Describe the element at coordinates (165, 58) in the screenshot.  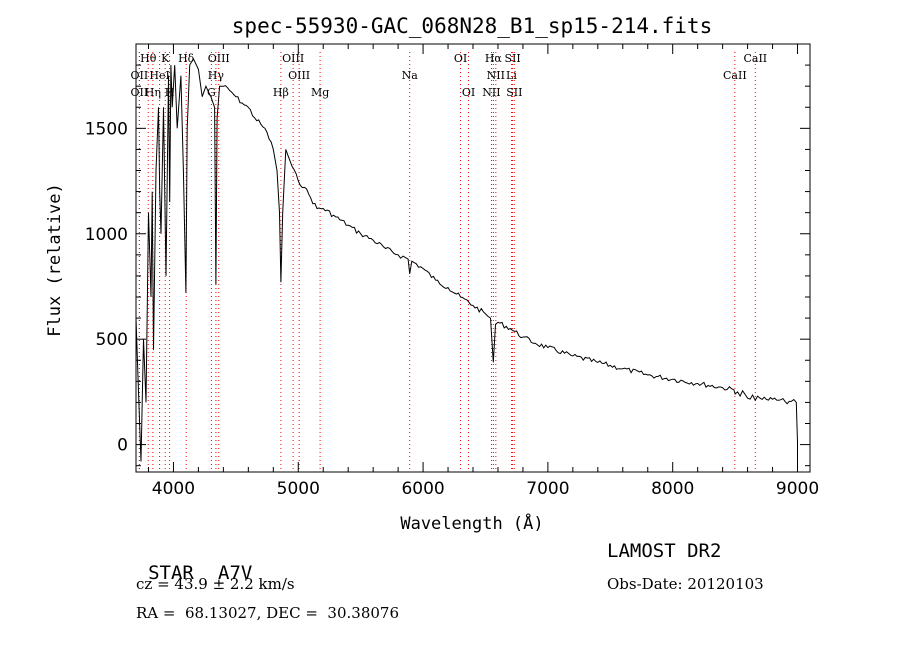
I see `line-label: K` at that location.